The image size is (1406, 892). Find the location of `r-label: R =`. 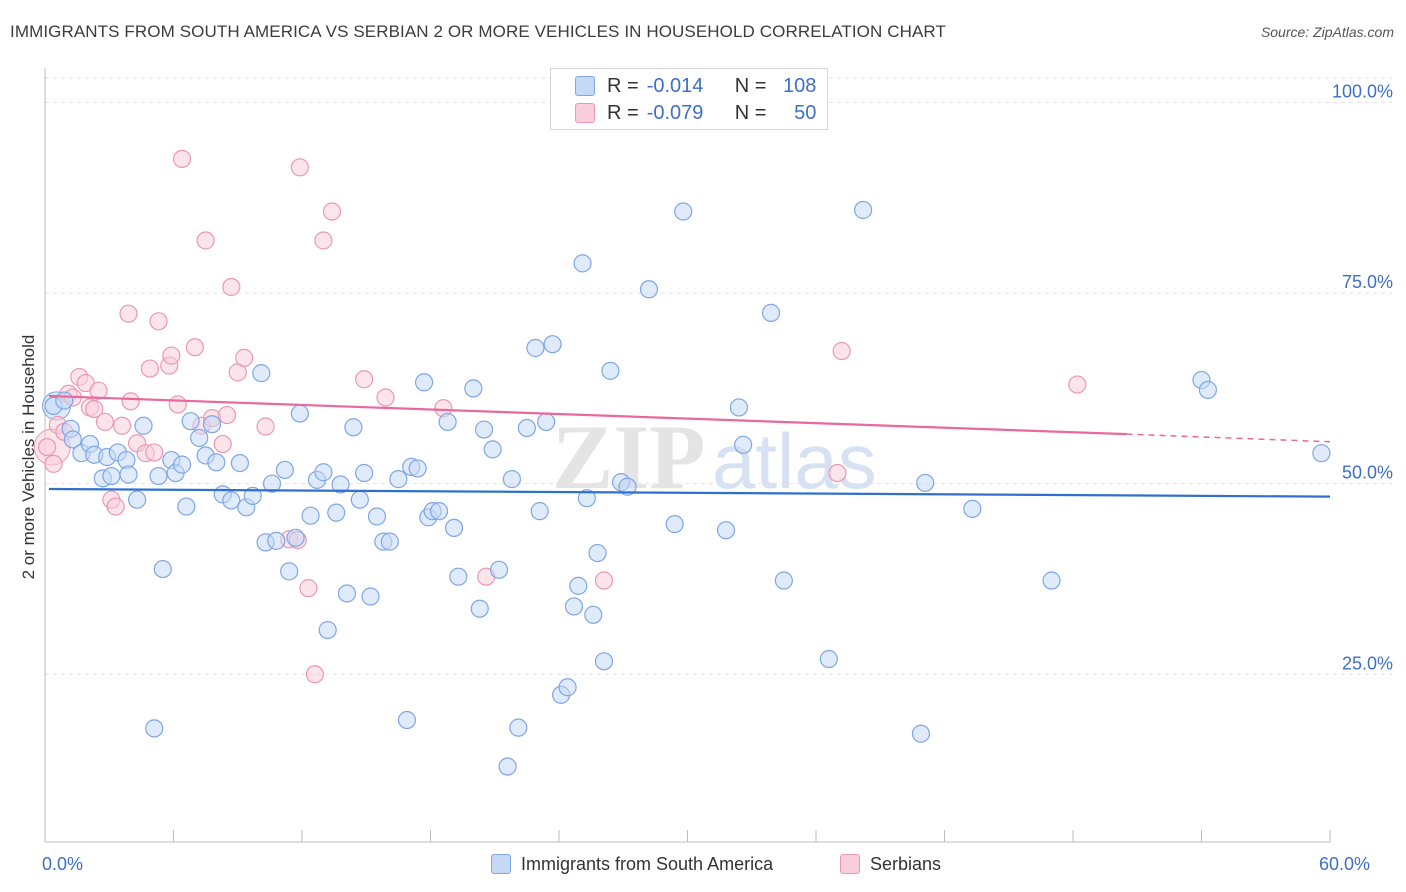

r-label: R = is located at coordinates (623, 112).